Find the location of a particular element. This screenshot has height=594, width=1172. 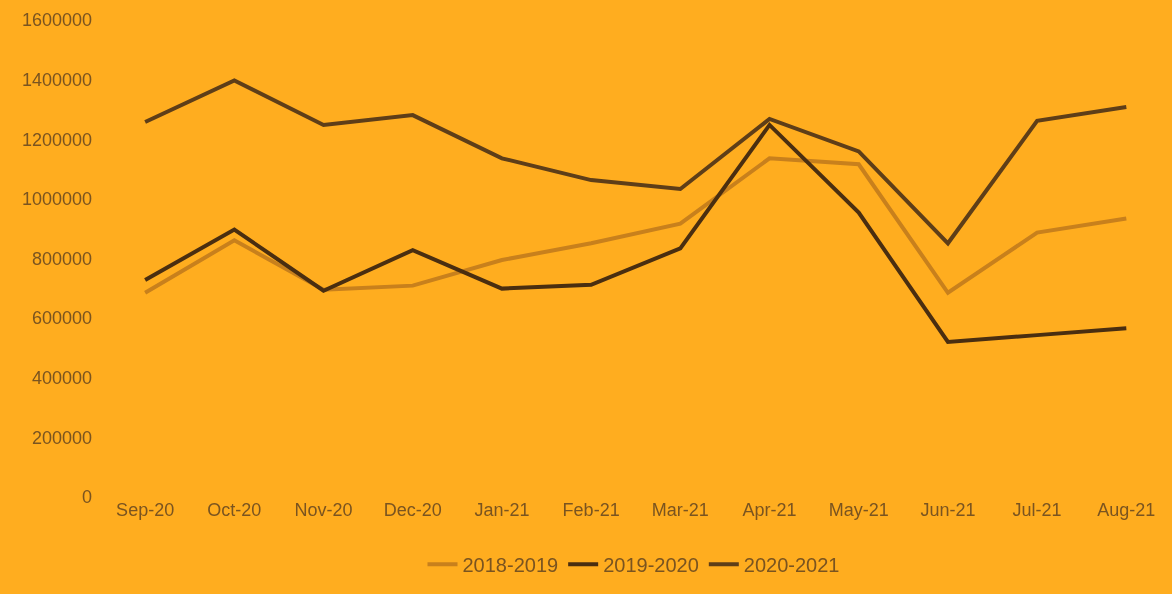

y-tick-label: 1600000 is located at coordinates (56, 20).